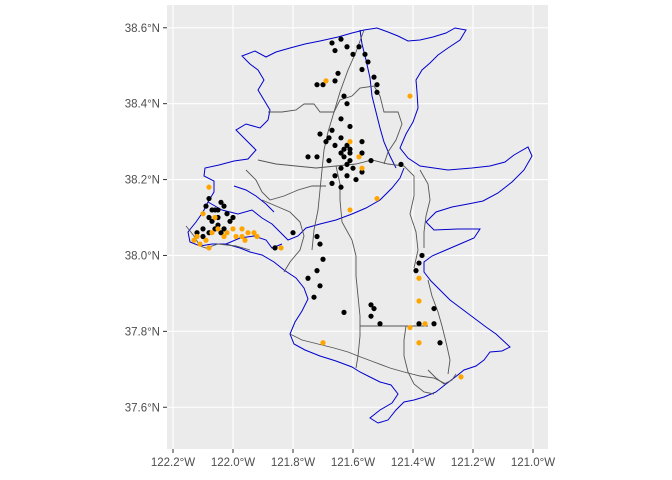 Image resolution: width=672 pixels, height=480 pixels. I want to click on y-axis: 37.6°N 37.8°N 38.0°N 38.2°N 38.4°N 38.6°N, so click(146, 218).